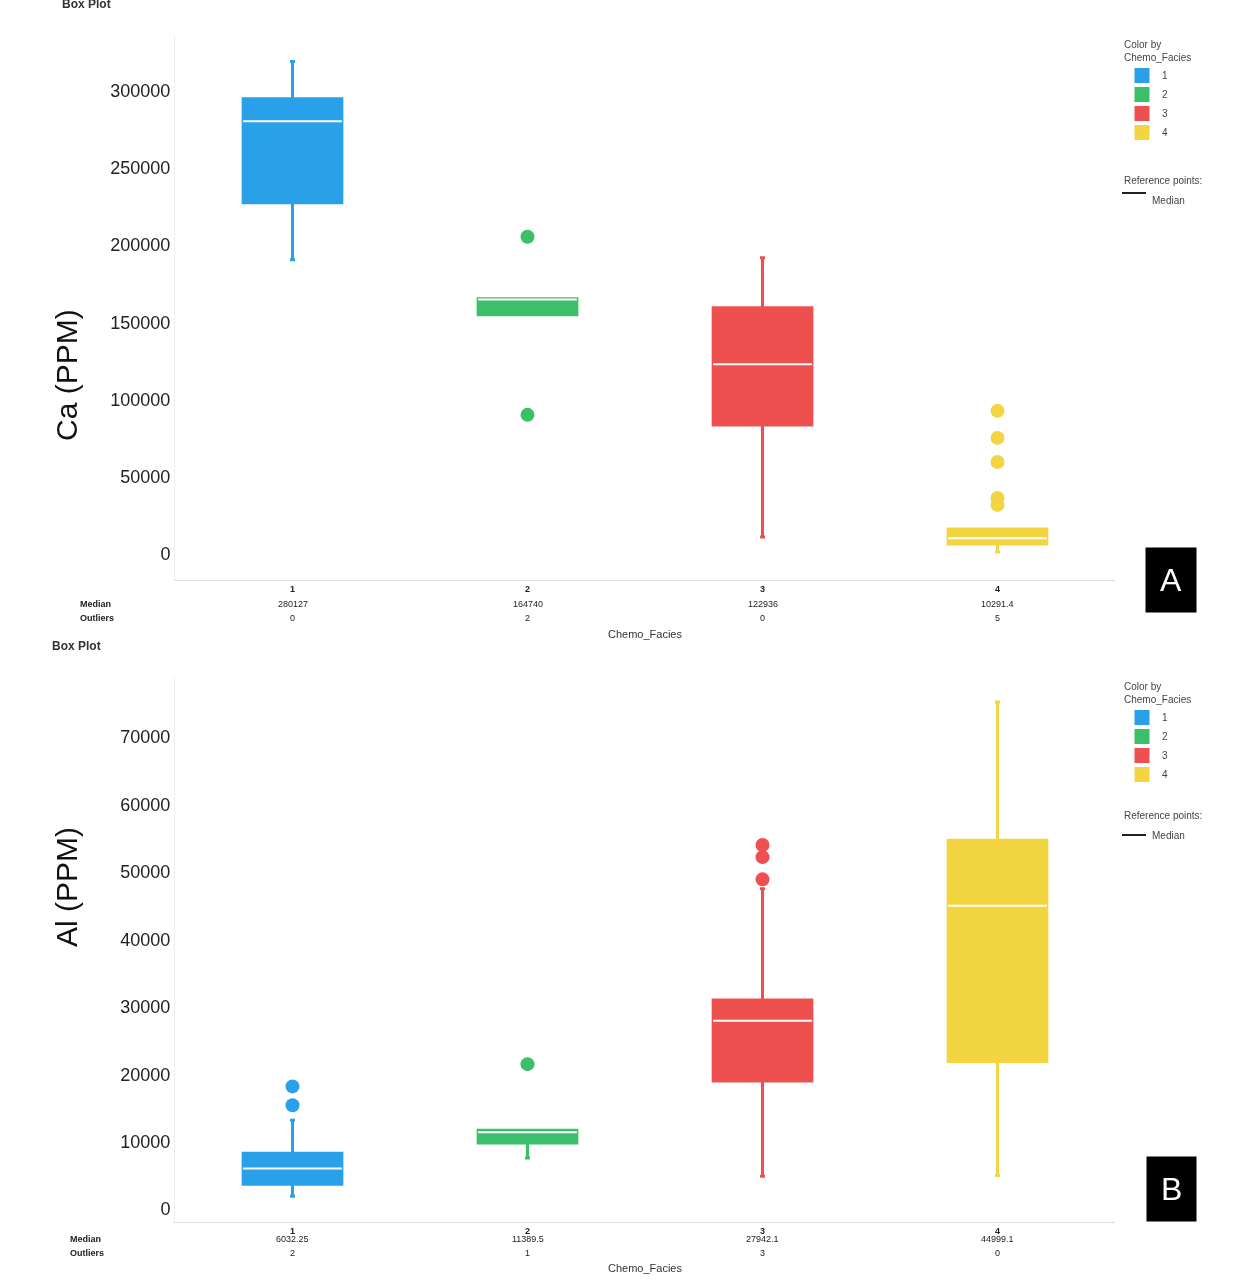  Describe the element at coordinates (293, 604) in the screenshot. I see `text: 280127` at that location.